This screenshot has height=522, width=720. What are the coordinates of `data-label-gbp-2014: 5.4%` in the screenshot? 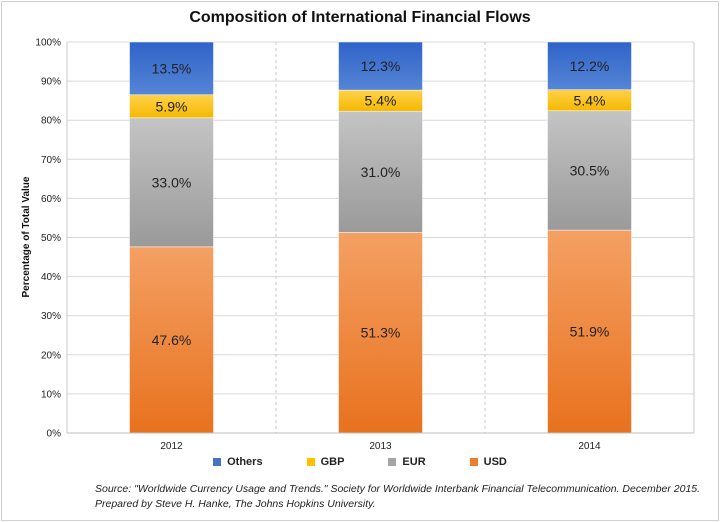 It's located at (590, 100).